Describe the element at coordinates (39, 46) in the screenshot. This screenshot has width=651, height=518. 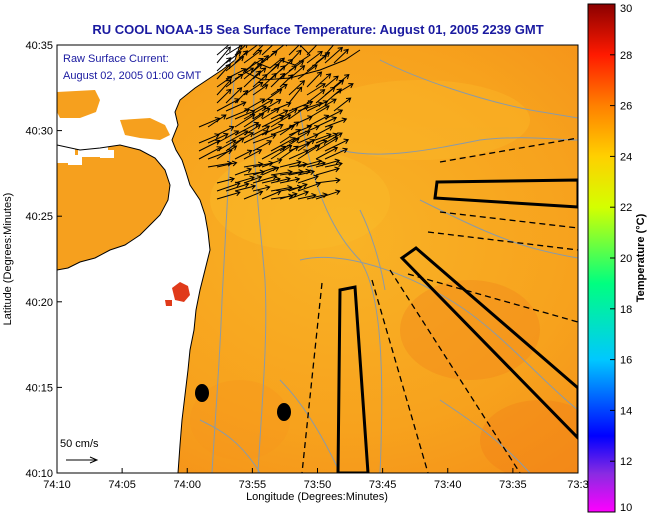
I see `y-tick-label: 40:35` at that location.